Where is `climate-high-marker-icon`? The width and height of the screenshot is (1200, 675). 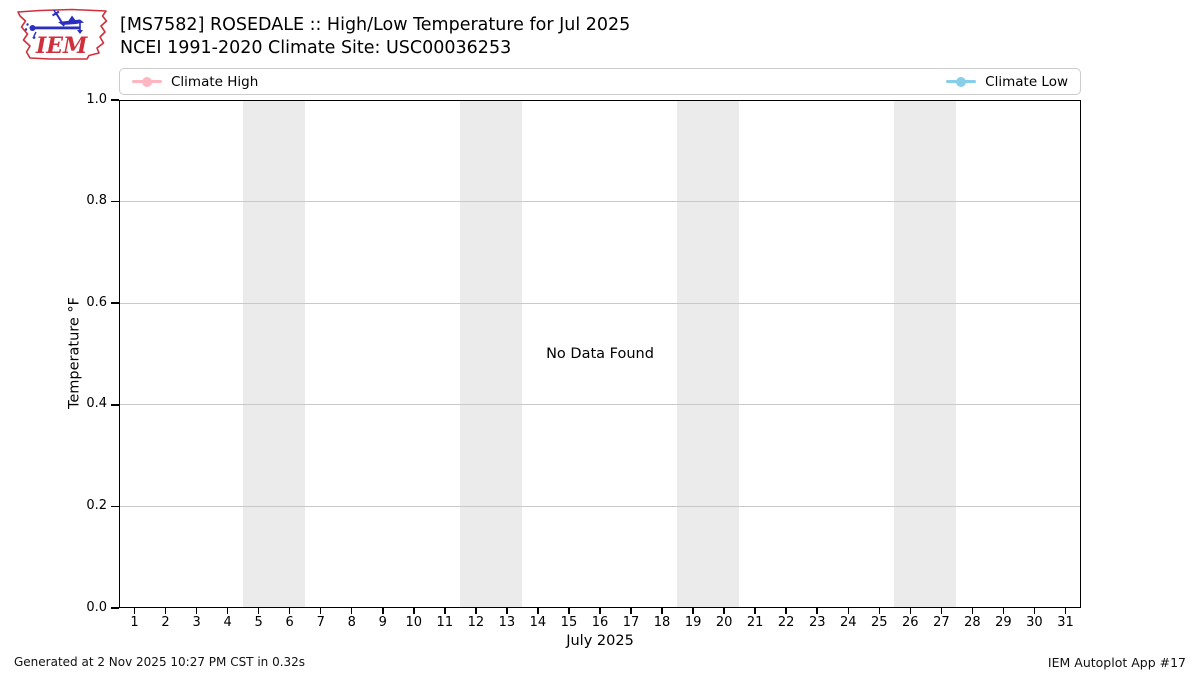
climate-high-marker-icon is located at coordinates (147, 82).